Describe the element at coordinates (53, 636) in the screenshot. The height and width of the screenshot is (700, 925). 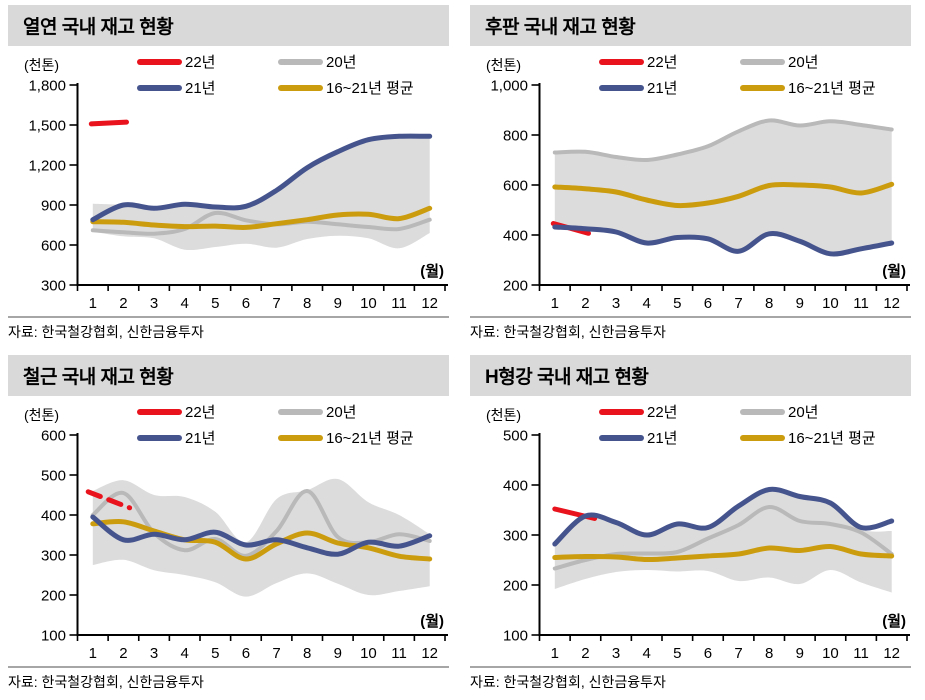
I see `y-axis-tick-label: 100` at that location.